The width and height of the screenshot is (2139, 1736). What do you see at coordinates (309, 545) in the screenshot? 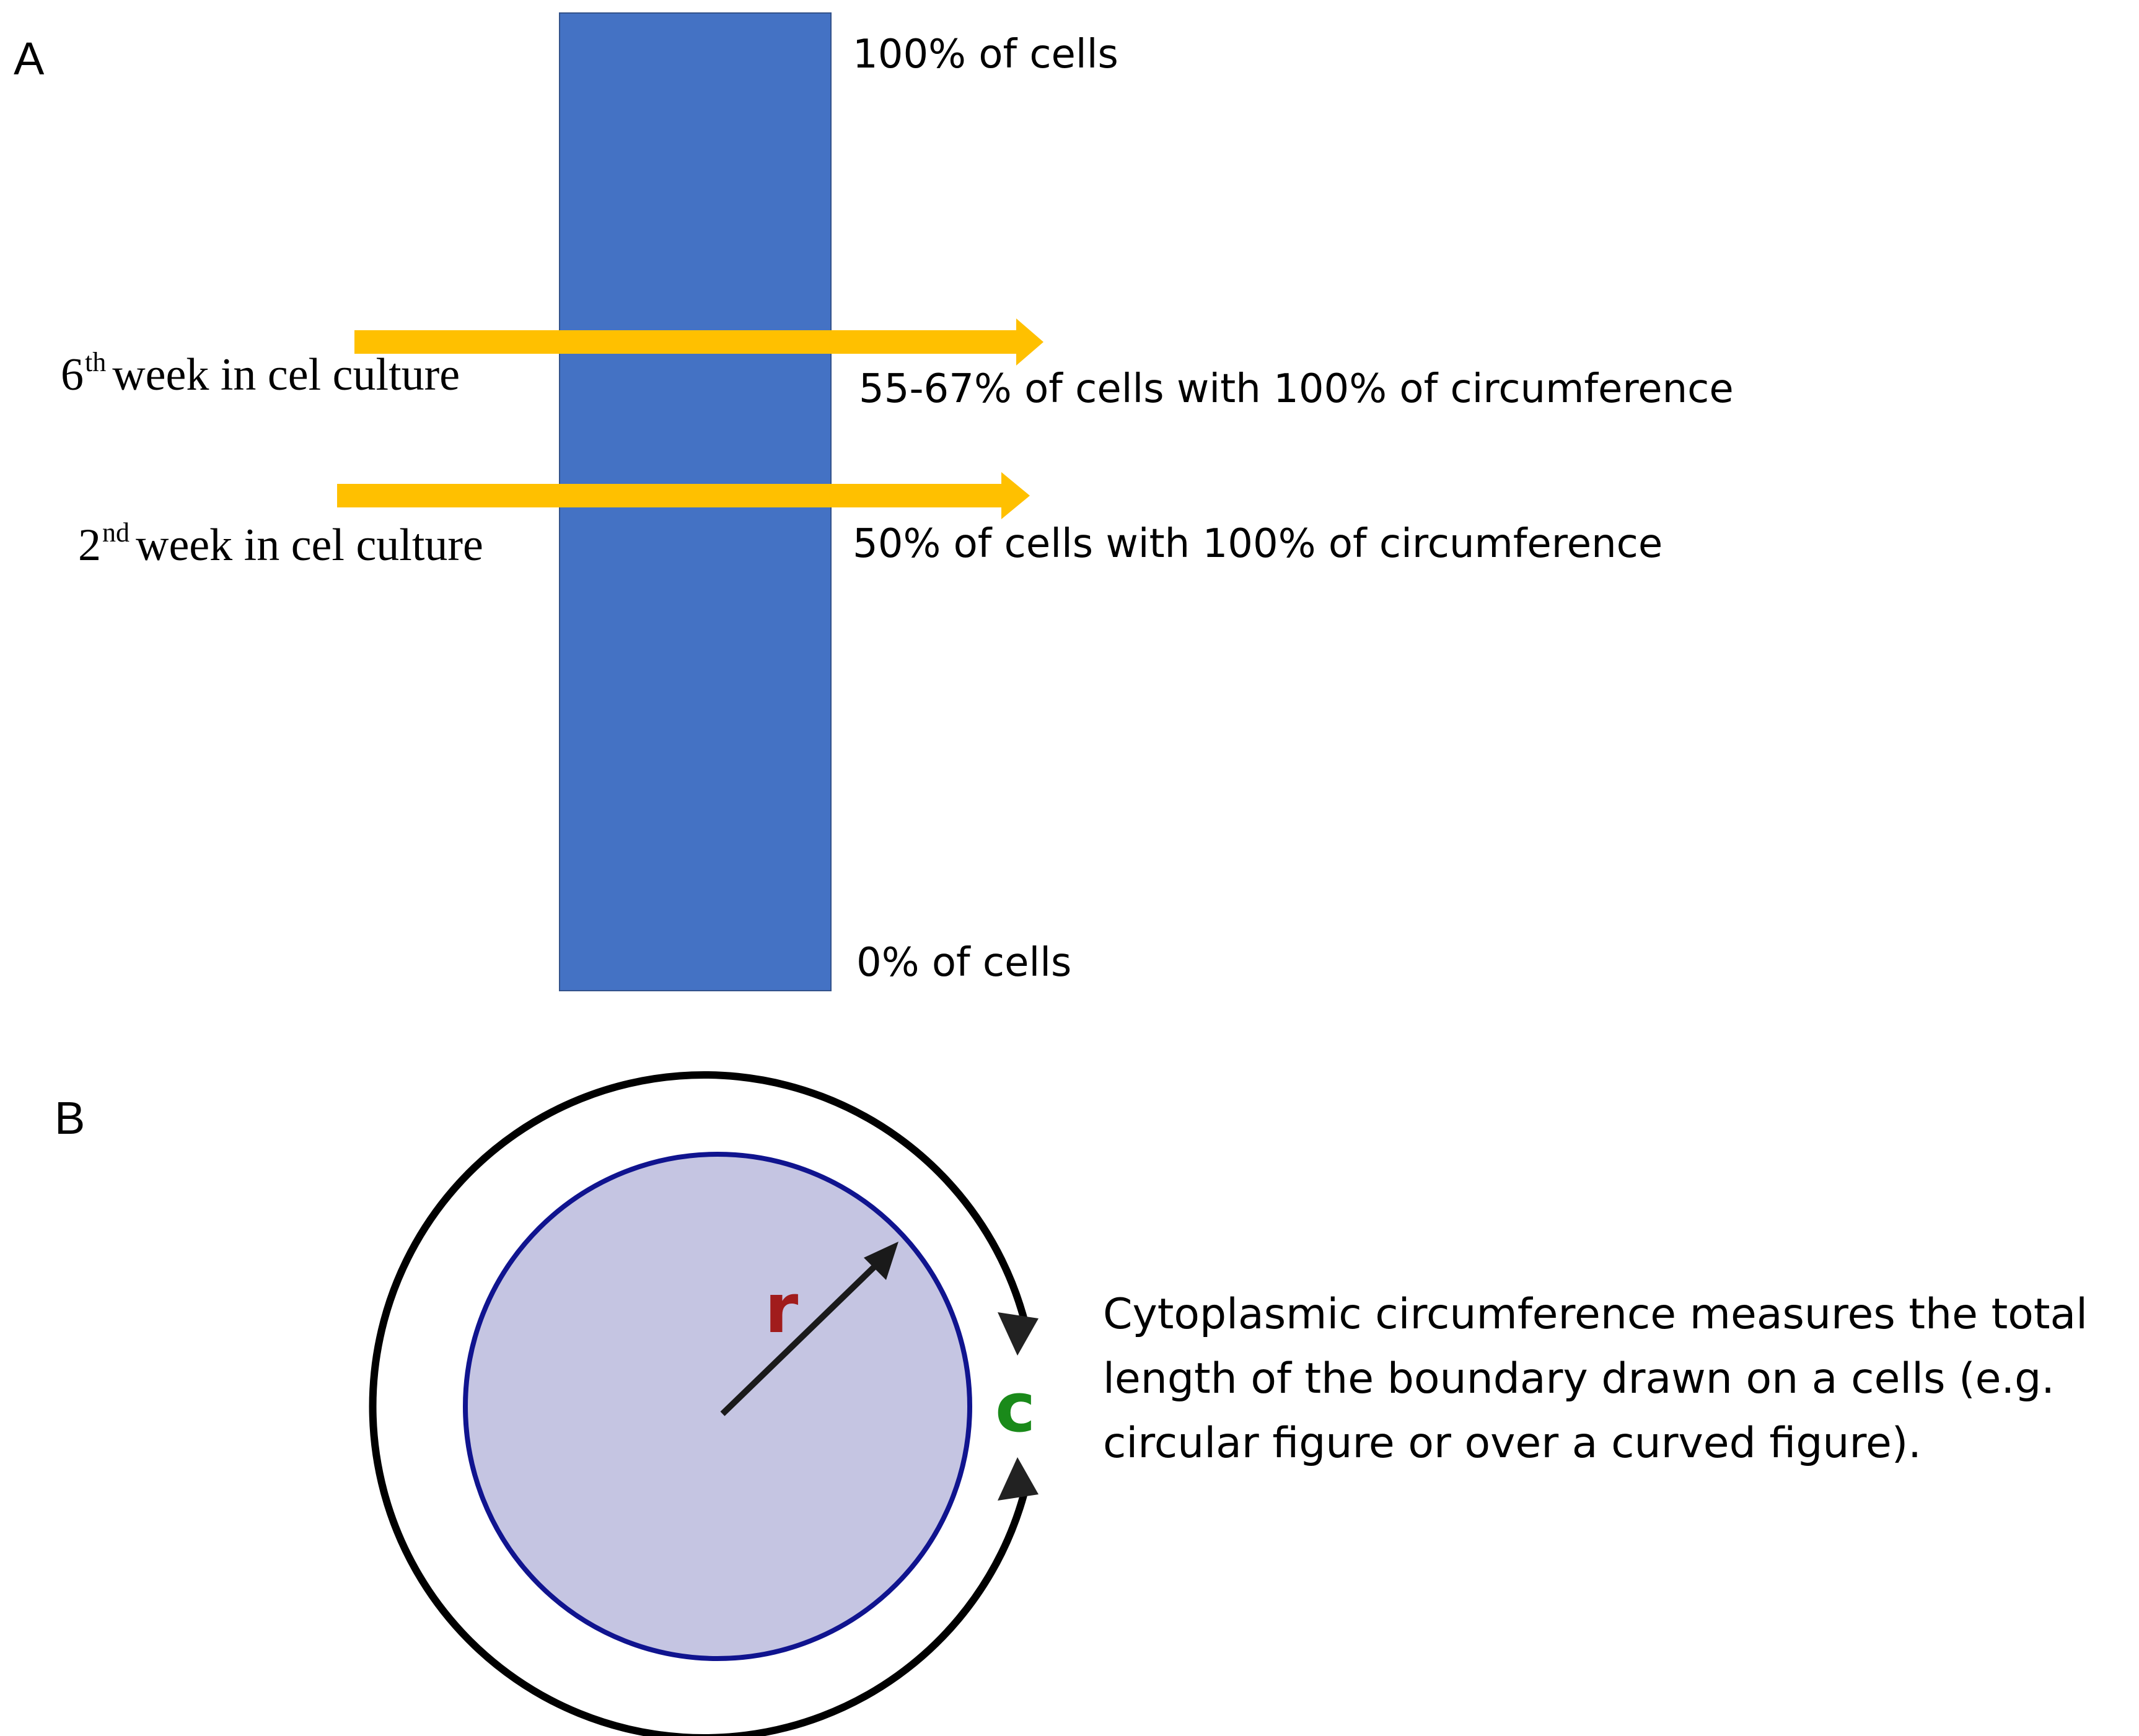
I see `week2-text: week in cel culture` at bounding box center [309, 545].